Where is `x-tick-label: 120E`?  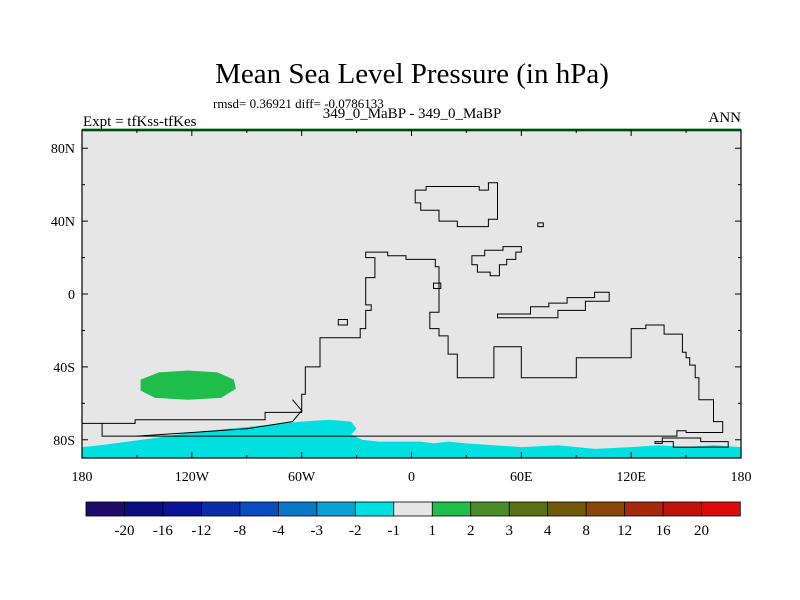
x-tick-label: 120E is located at coordinates (631, 477).